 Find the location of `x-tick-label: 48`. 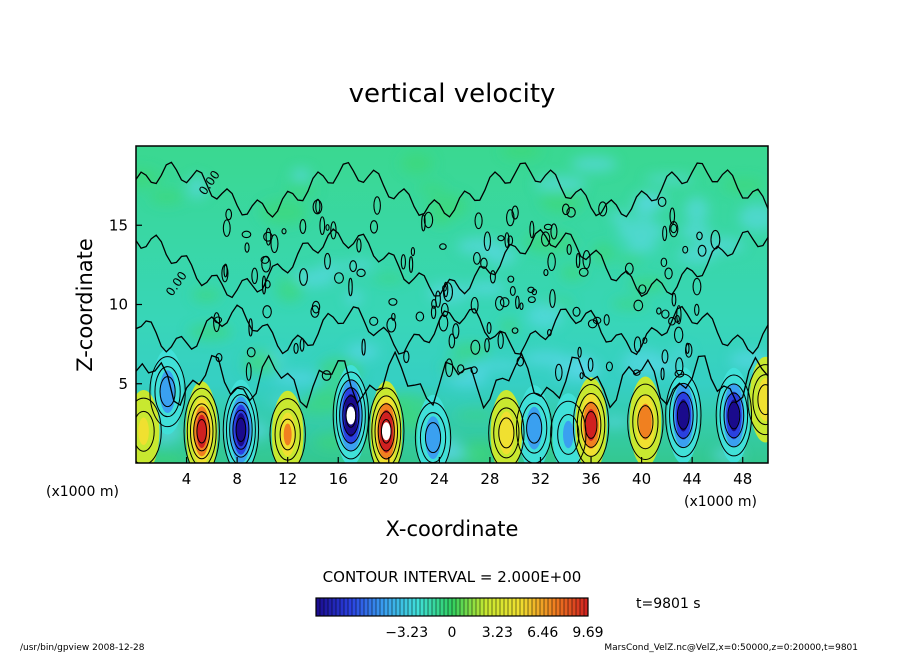

x-tick-label: 48 is located at coordinates (742, 479).